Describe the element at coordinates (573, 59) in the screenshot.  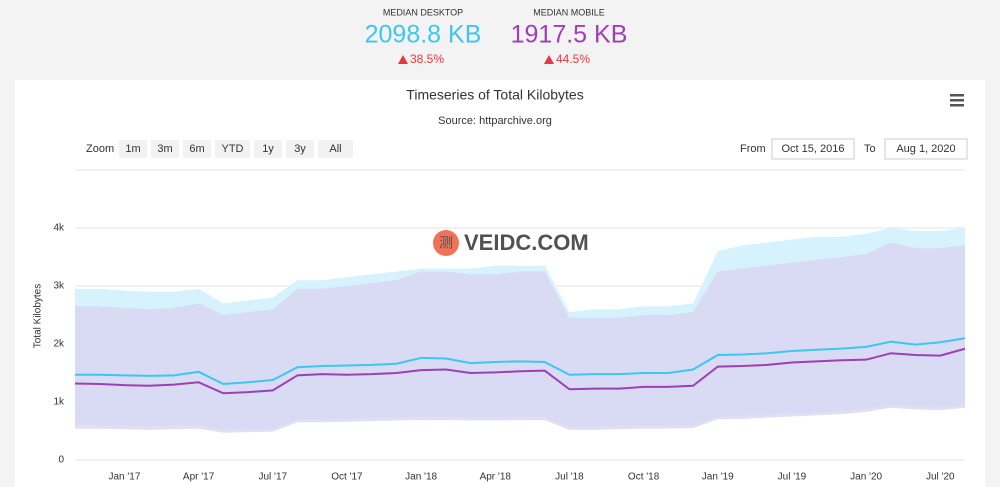
I see `stat-change: 44.5%` at that location.